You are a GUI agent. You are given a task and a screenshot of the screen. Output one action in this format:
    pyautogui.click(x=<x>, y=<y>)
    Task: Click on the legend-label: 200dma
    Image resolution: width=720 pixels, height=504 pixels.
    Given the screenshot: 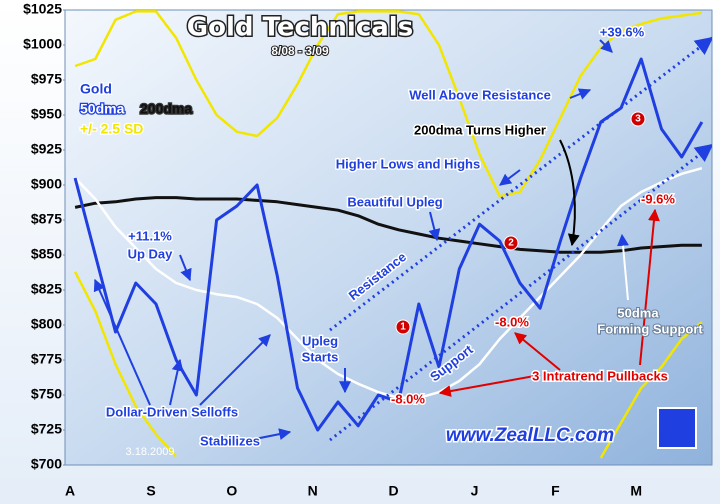 What is the action you would take?
    pyautogui.click(x=166, y=109)
    